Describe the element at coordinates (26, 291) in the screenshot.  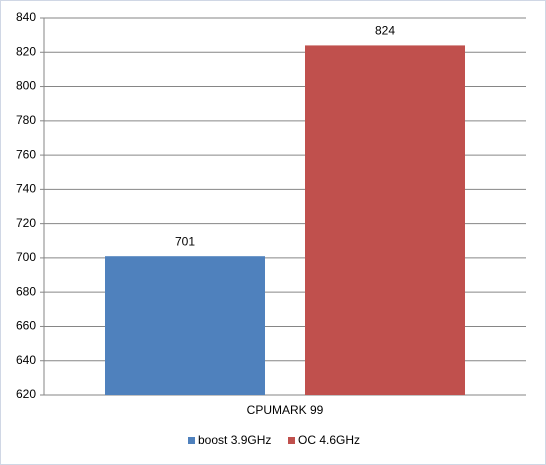
I see `y-tick-label: 680` at that location.